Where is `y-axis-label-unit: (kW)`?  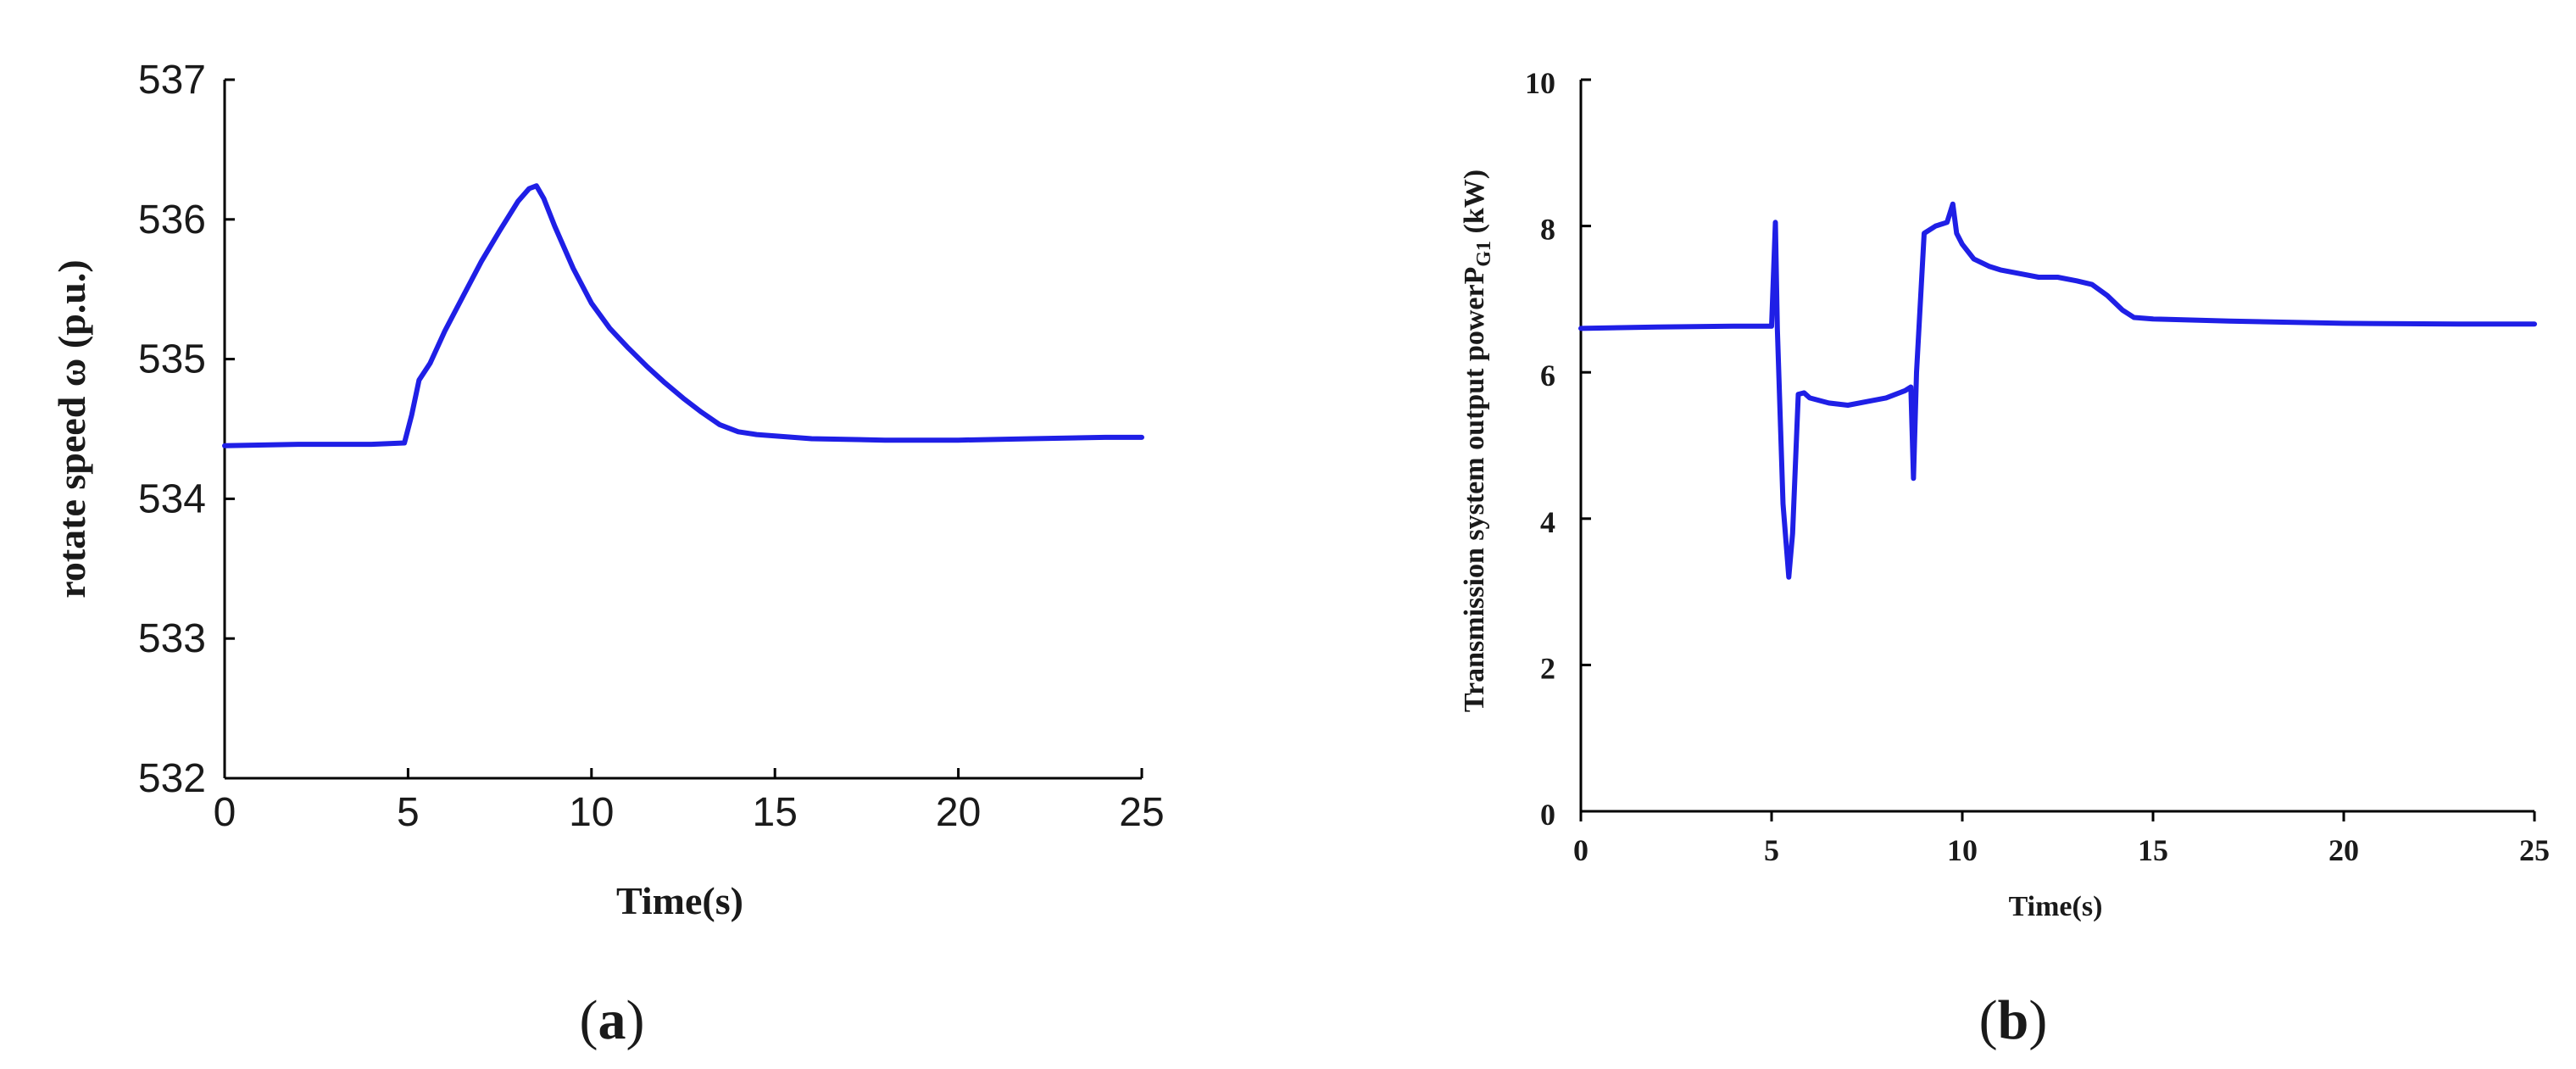
y-axis-label-unit: (kW) is located at coordinates (1474, 205).